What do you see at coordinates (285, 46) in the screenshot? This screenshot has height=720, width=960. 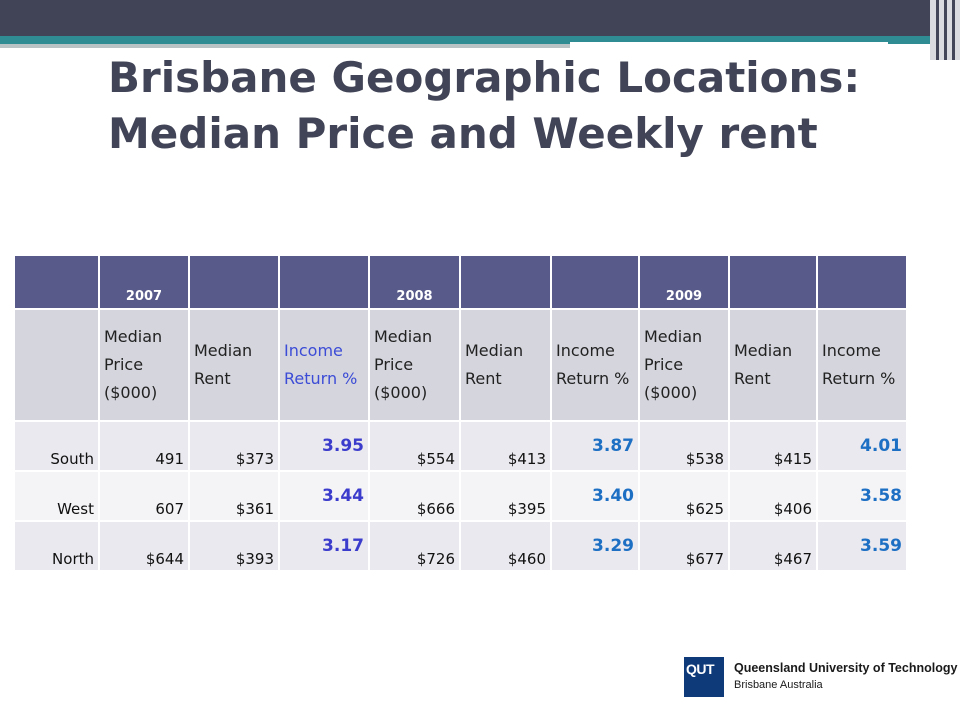 I see `gray-band` at bounding box center [285, 46].